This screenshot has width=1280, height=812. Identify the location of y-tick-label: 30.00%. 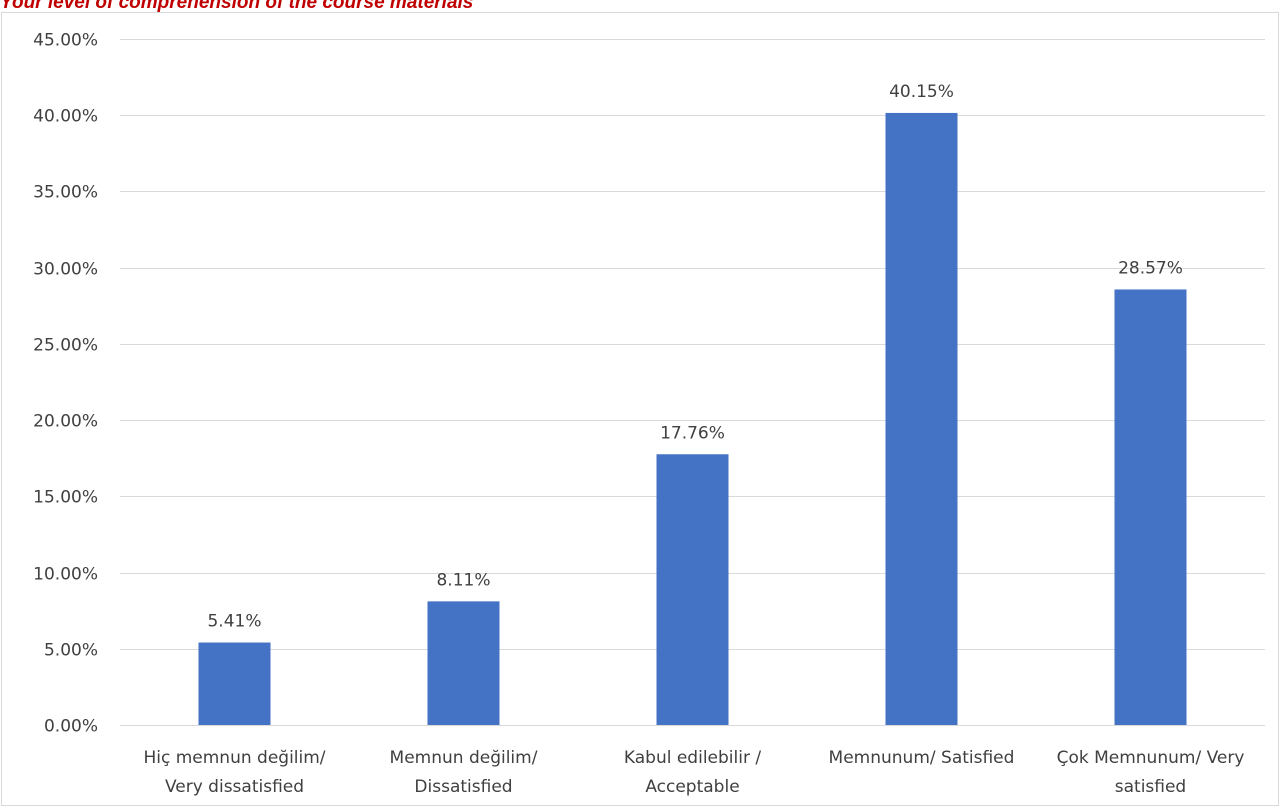
(65, 270).